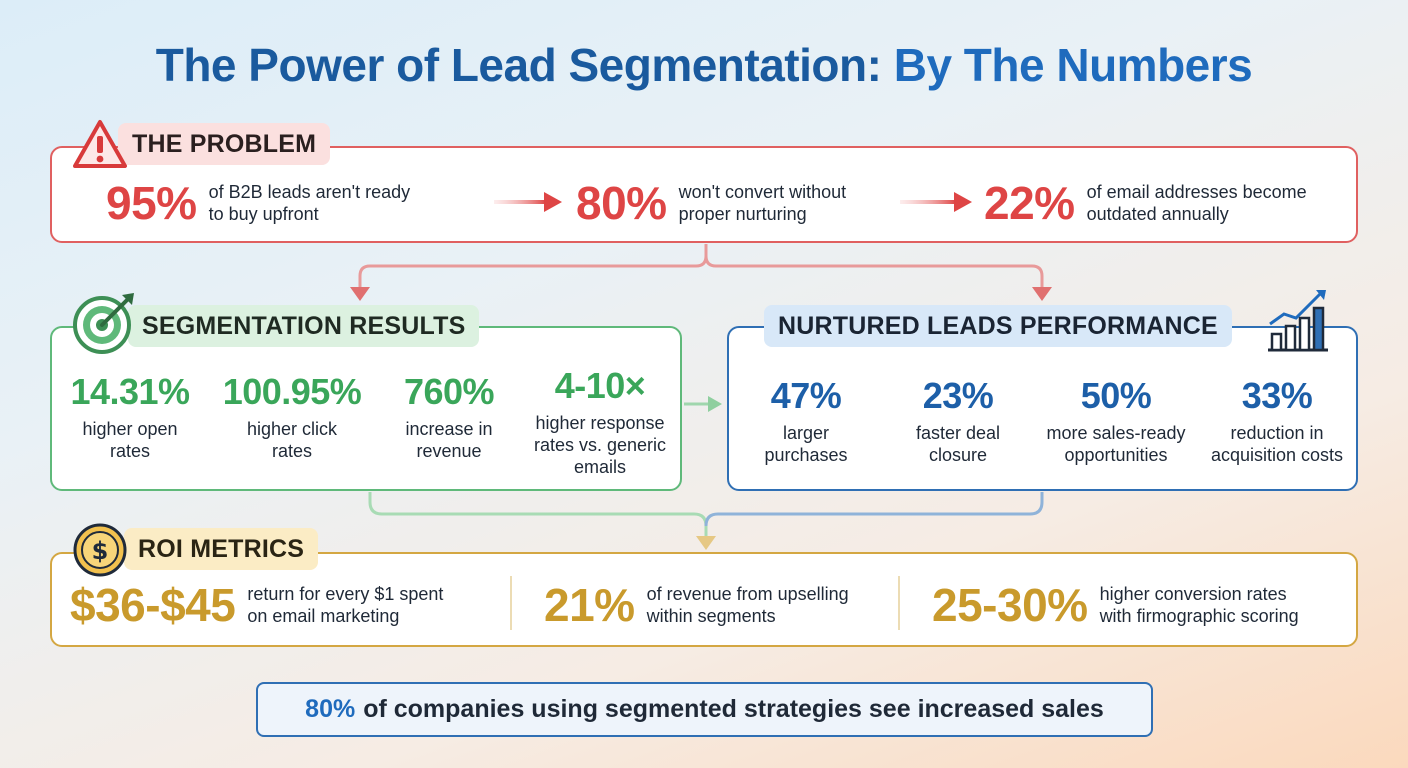 The image size is (1408, 768). What do you see at coordinates (600, 385) in the screenshot?
I see `stat-value: 4-10×` at bounding box center [600, 385].